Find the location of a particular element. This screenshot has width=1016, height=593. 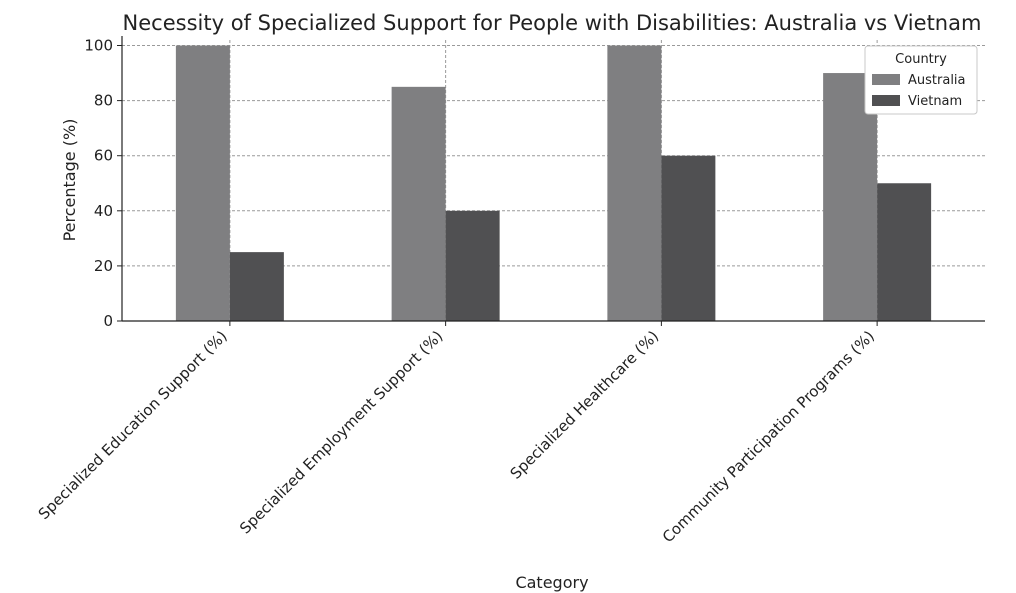

y-axis-ticks: 0 20 40 60 80 100 is located at coordinates (103, 183).